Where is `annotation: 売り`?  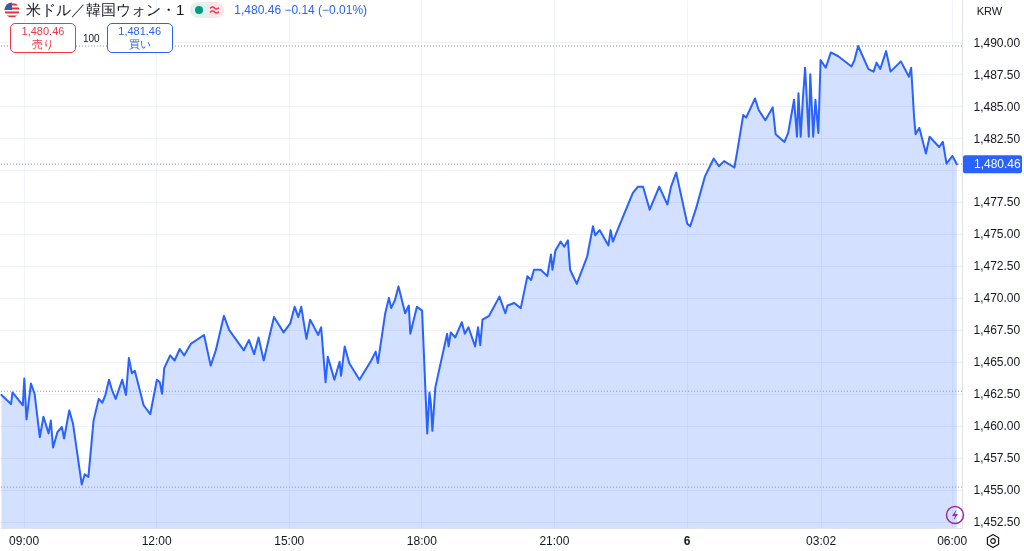 annotation: 売り is located at coordinates (43, 44).